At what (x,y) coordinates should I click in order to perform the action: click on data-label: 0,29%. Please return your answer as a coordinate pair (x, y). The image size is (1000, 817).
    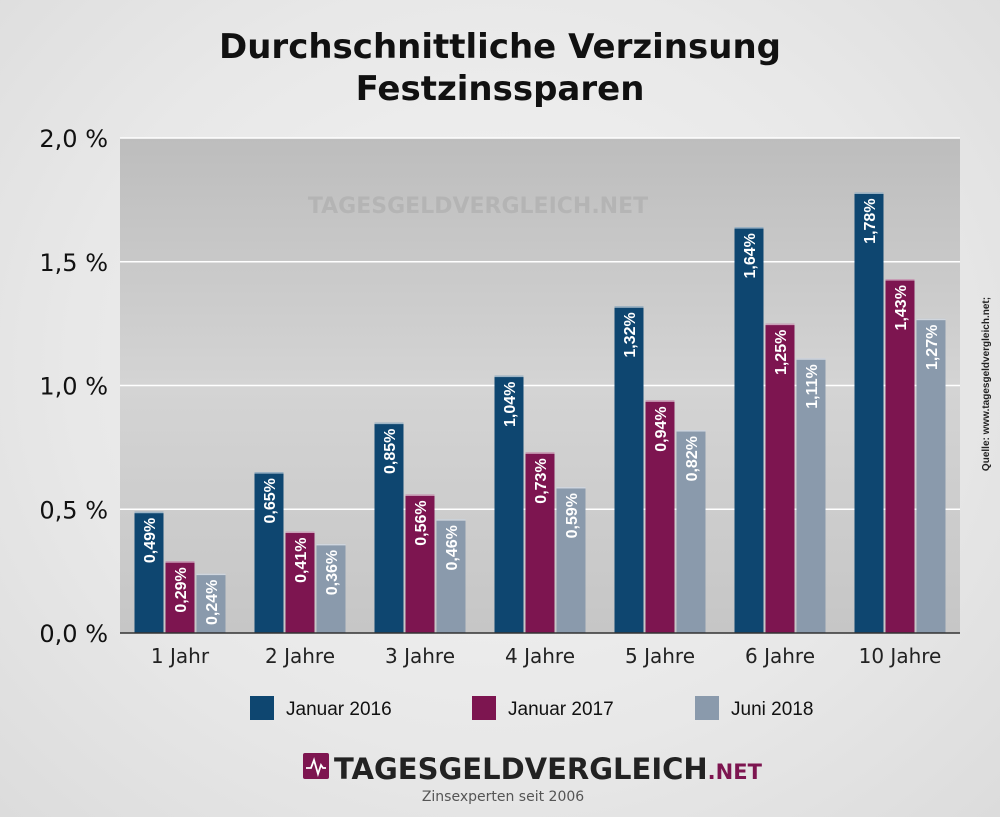
    Looking at the image, I should click on (181, 589).